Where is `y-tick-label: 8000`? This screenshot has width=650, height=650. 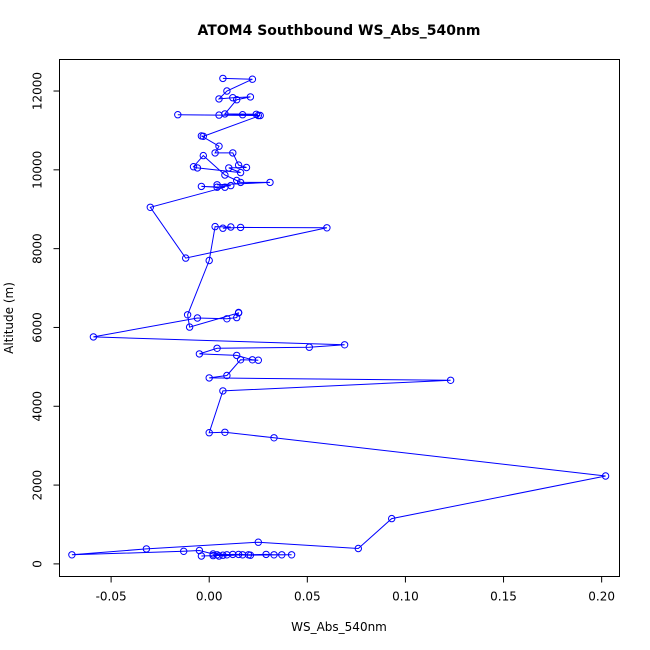 y-tick-label: 8000 is located at coordinates (38, 248).